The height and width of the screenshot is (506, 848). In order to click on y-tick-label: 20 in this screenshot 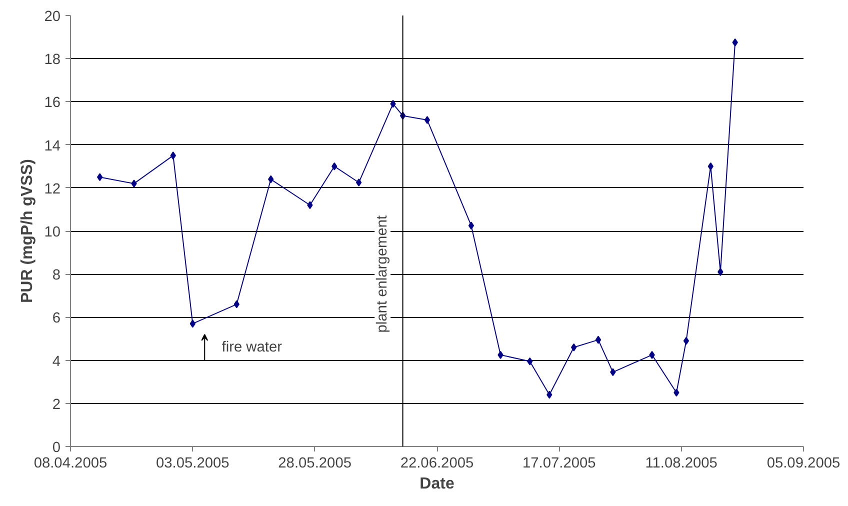, I will do `click(52, 17)`.